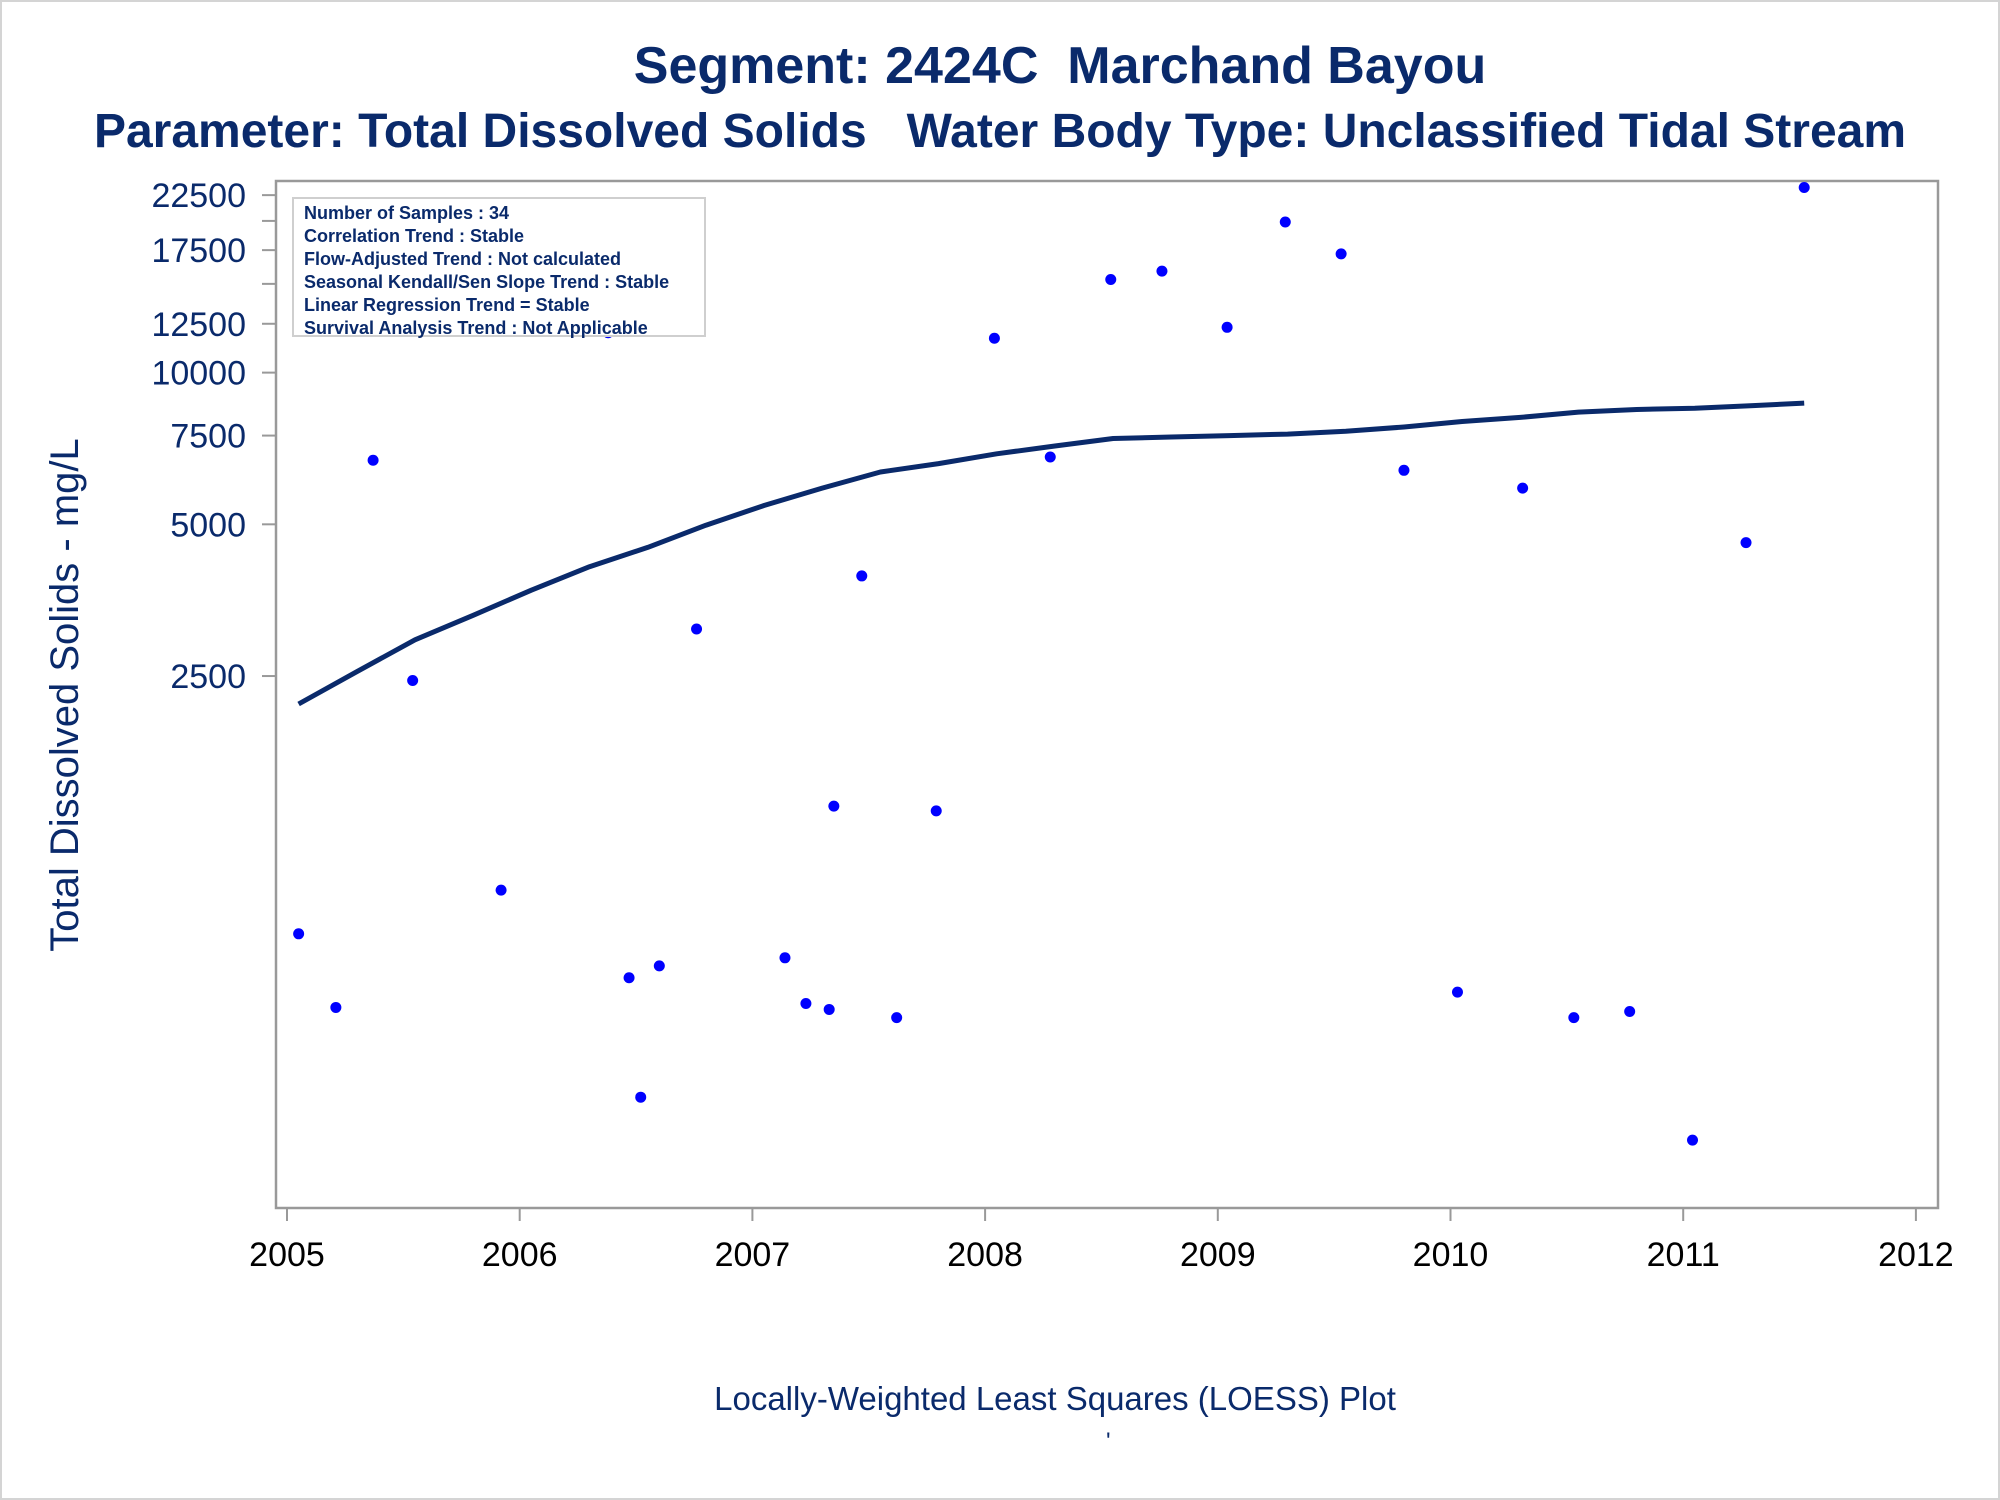  I want to click on stray-tick-mark: ', so click(1108, 1441).